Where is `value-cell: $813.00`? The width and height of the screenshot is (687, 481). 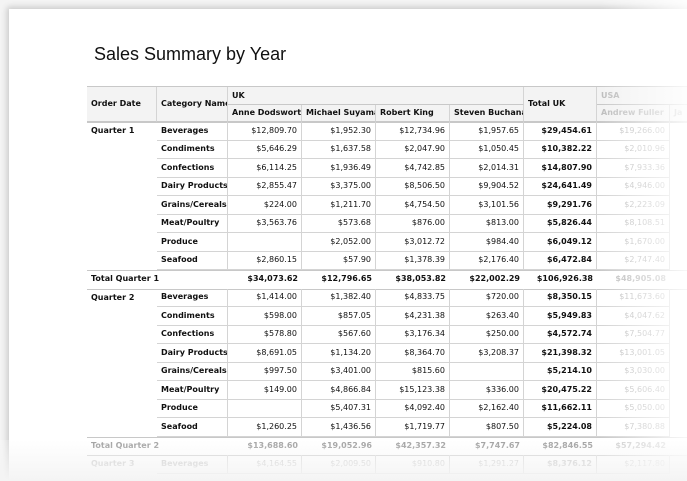
value-cell: $813.00 is located at coordinates (487, 223).